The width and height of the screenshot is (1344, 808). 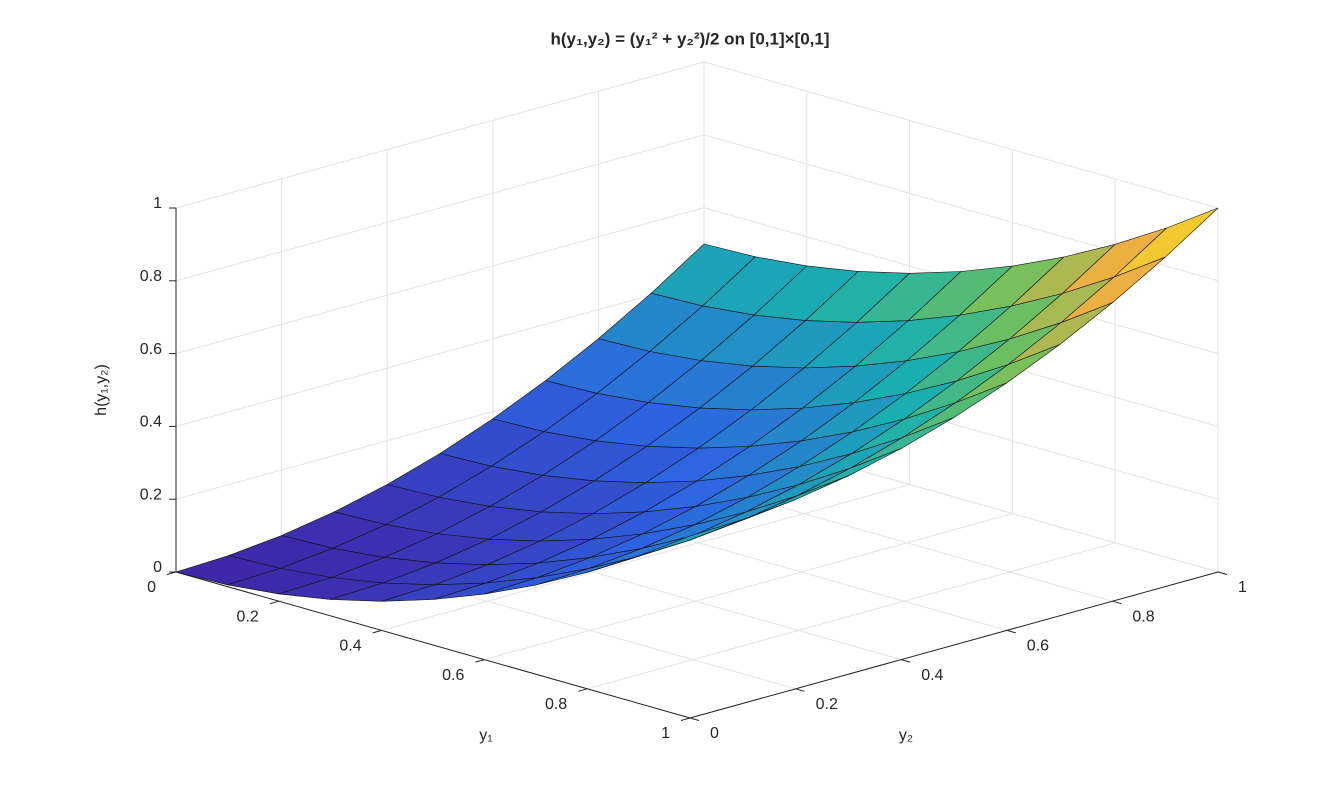 What do you see at coordinates (151, 276) in the screenshot?
I see `z-tick-label: 0.8` at bounding box center [151, 276].